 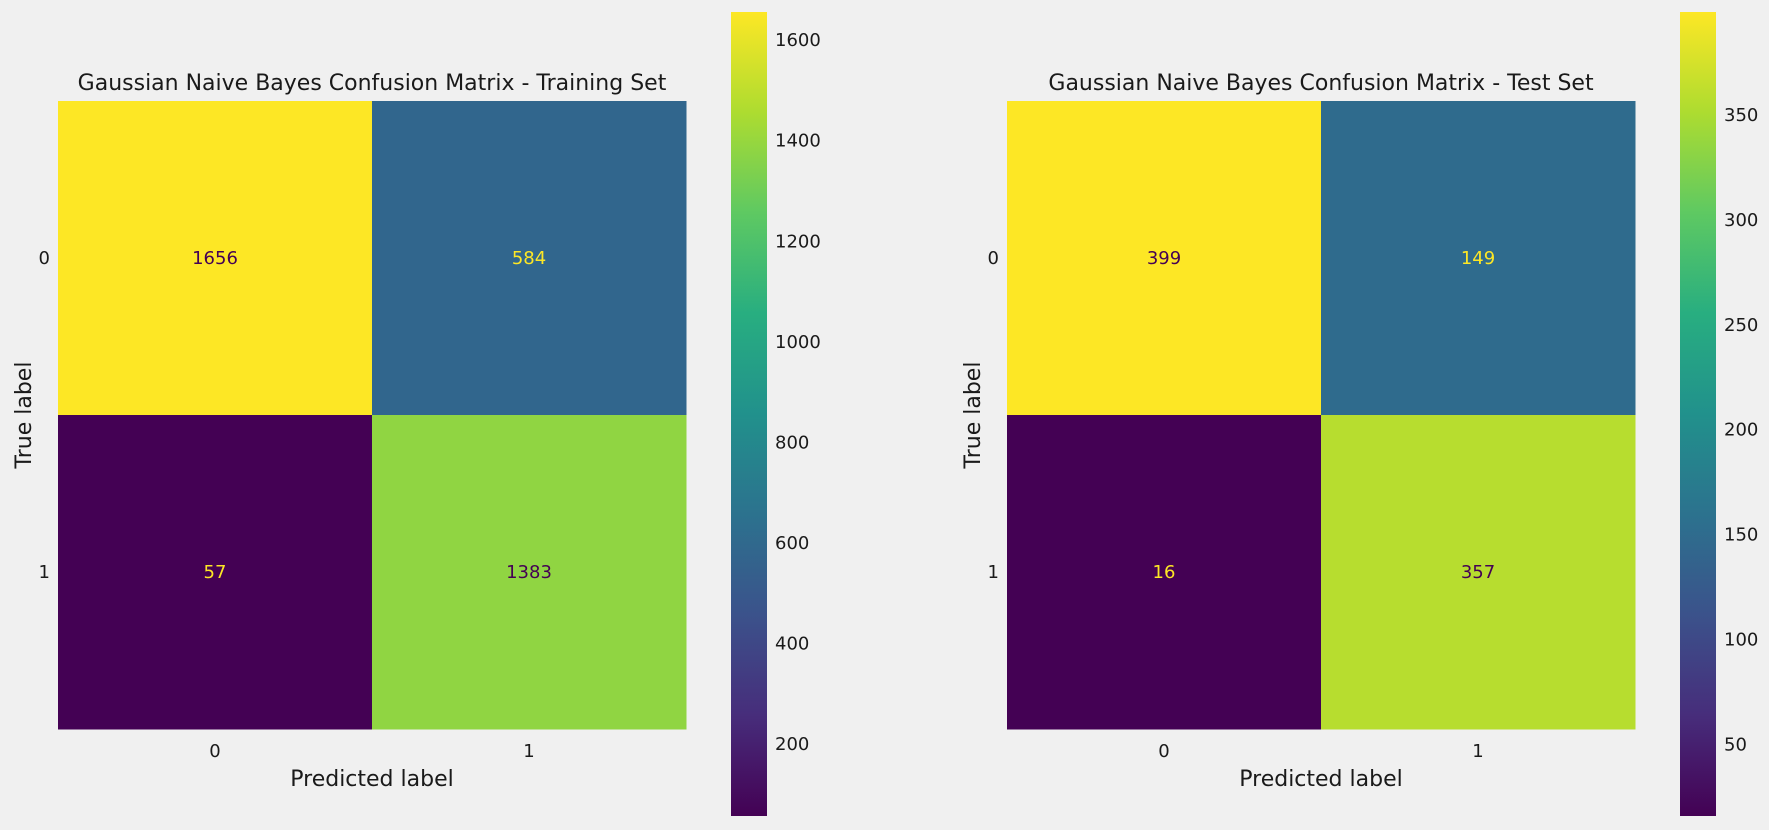 What do you see at coordinates (792, 543) in the screenshot?
I see `colorbar-tick-label: 600` at bounding box center [792, 543].